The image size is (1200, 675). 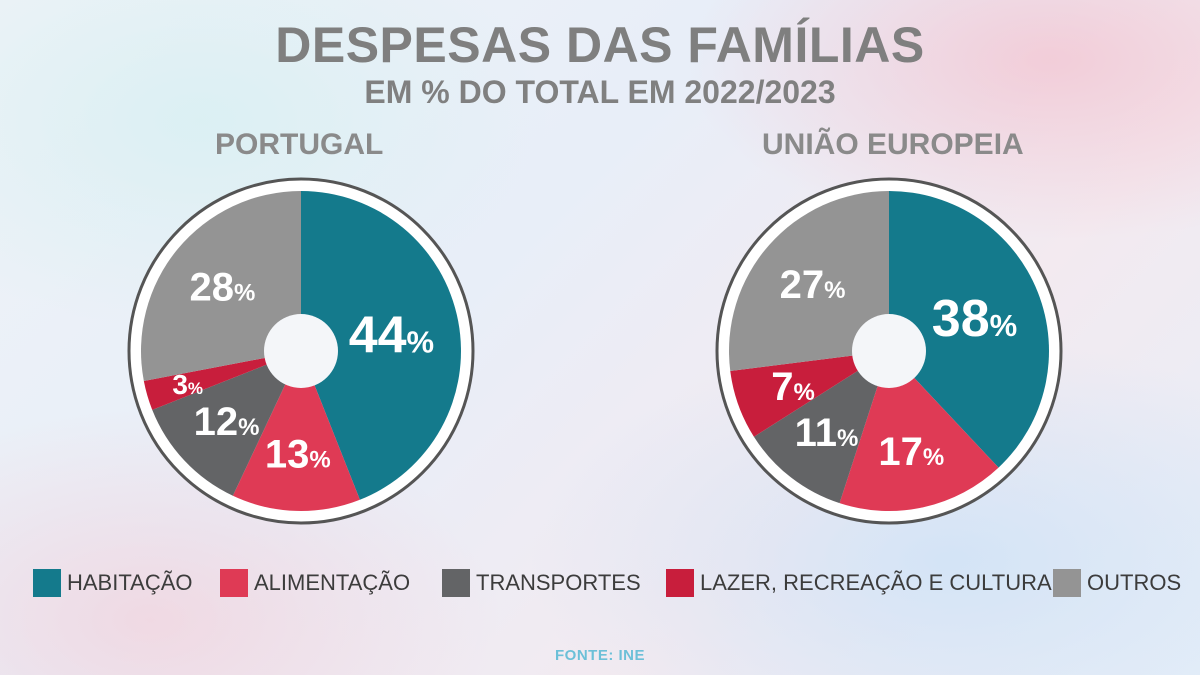 What do you see at coordinates (298, 454) in the screenshot?
I see `portugal-label-alimentacao: 13%` at bounding box center [298, 454].